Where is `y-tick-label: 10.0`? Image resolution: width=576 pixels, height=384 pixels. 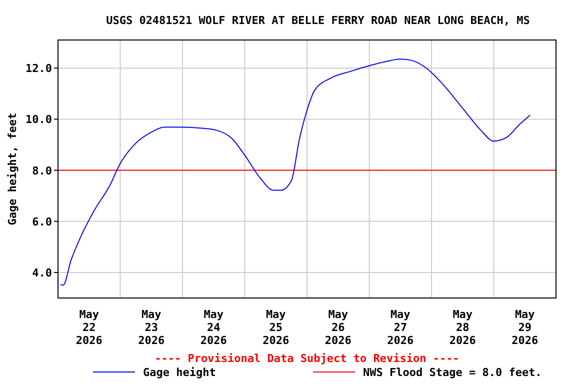 y-tick-label: 10.0 is located at coordinates (39, 119).